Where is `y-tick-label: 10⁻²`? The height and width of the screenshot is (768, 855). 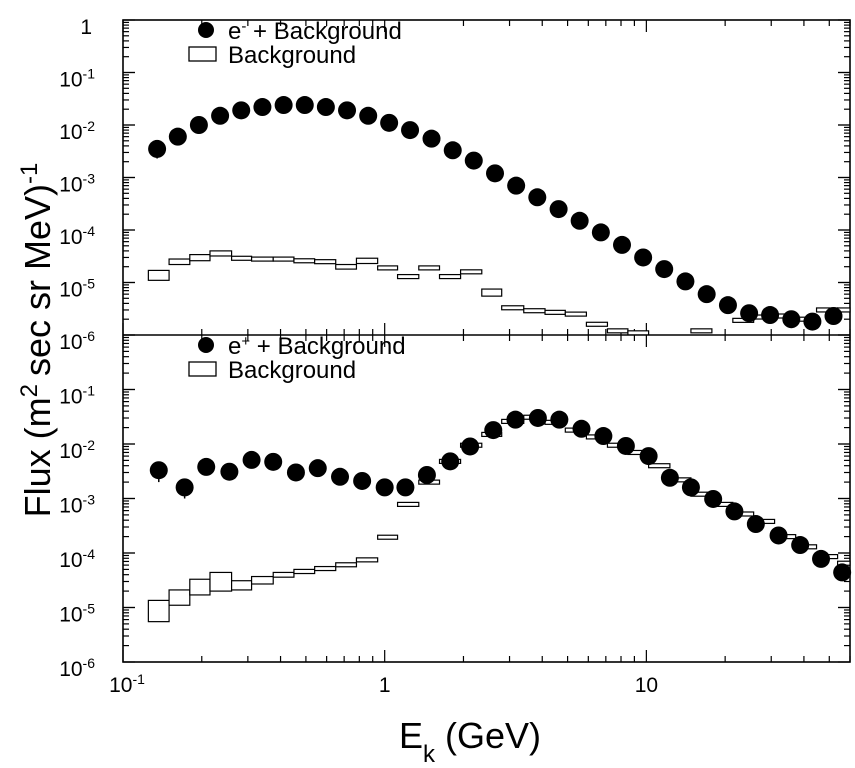
y-tick-label: 10⁻² is located at coordinates (77, 131).